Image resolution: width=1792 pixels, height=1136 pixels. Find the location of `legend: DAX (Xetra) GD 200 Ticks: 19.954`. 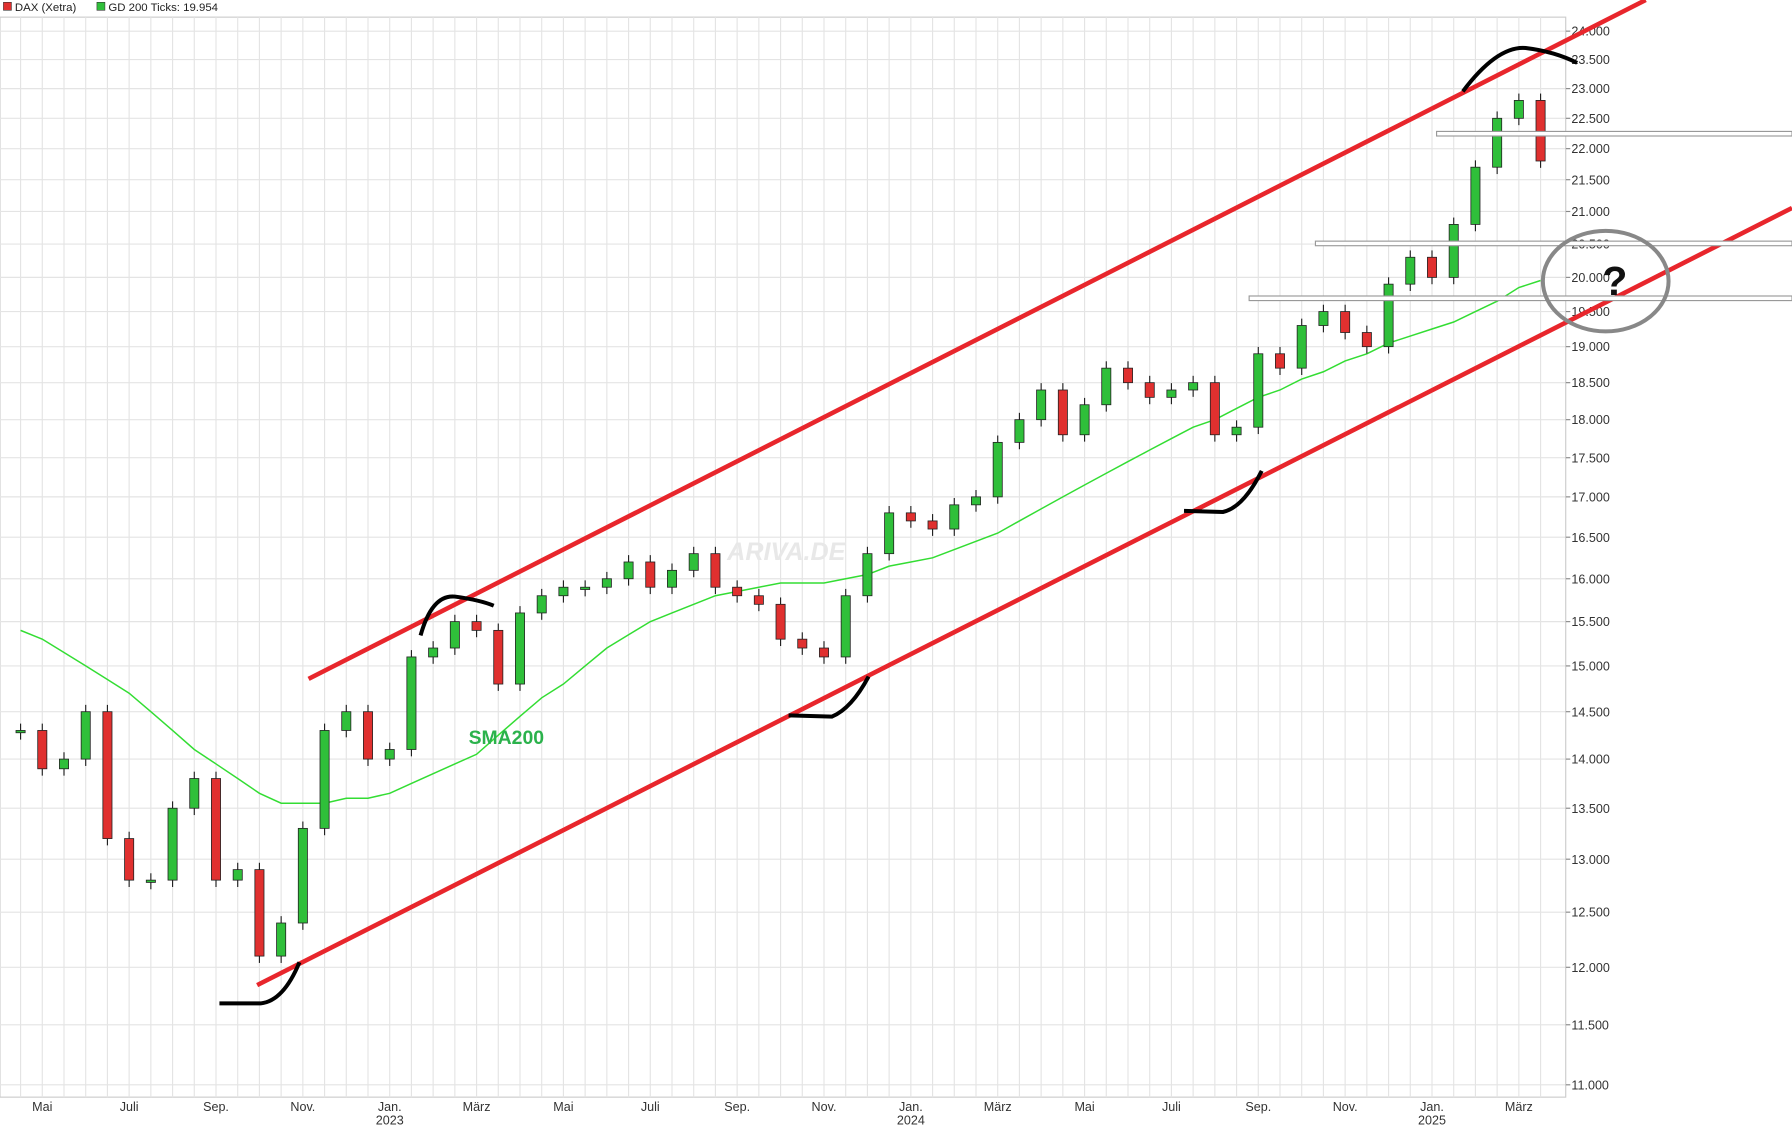

legend: DAX (Xetra) GD 200 Ticks: 19.954 is located at coordinates (111, 8).